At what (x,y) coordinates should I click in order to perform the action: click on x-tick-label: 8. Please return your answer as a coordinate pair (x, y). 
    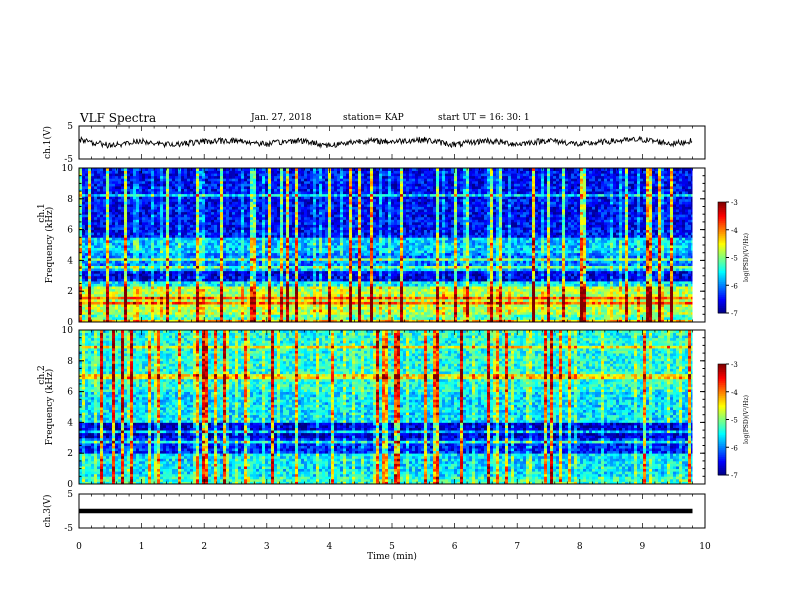
    Looking at the image, I should click on (580, 547).